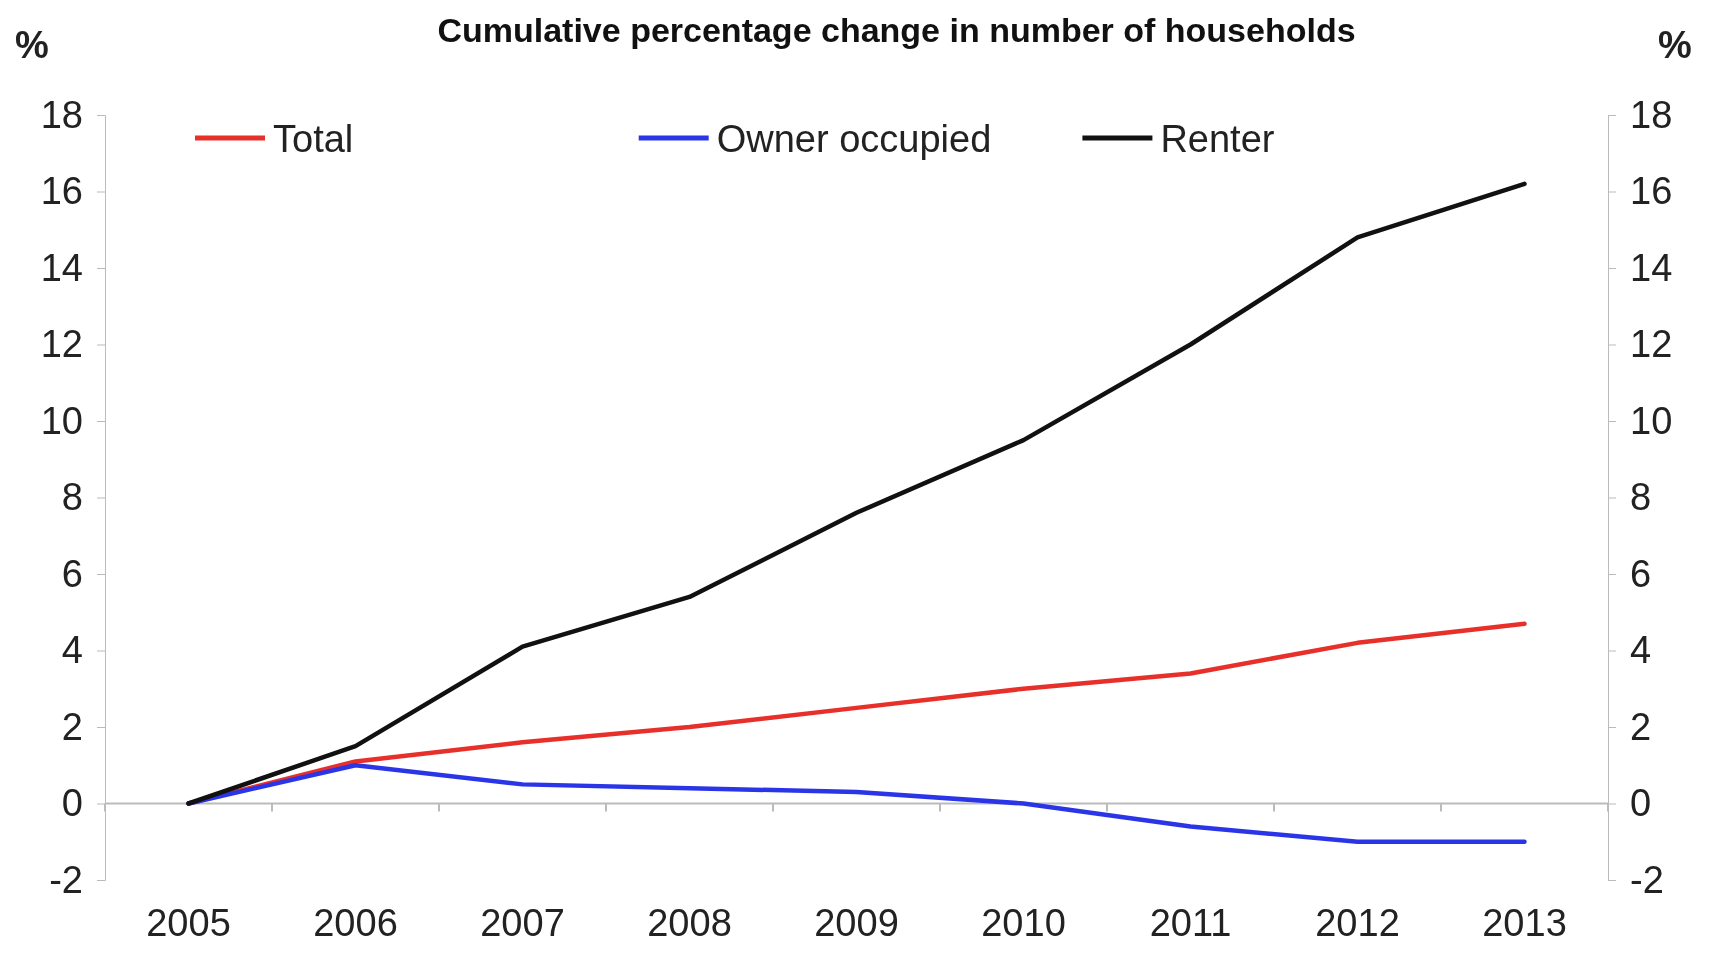  What do you see at coordinates (61, 114) in the screenshot?
I see `y-tick-label: 18` at bounding box center [61, 114].